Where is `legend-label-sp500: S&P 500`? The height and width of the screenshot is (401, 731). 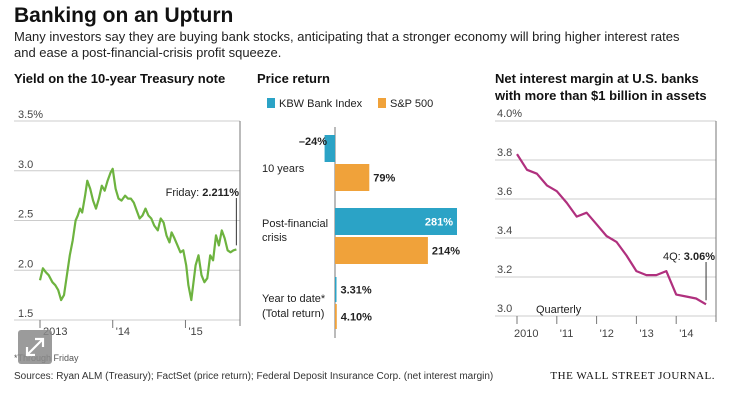
legend-label-sp500: S&P 500 is located at coordinates (411, 104).